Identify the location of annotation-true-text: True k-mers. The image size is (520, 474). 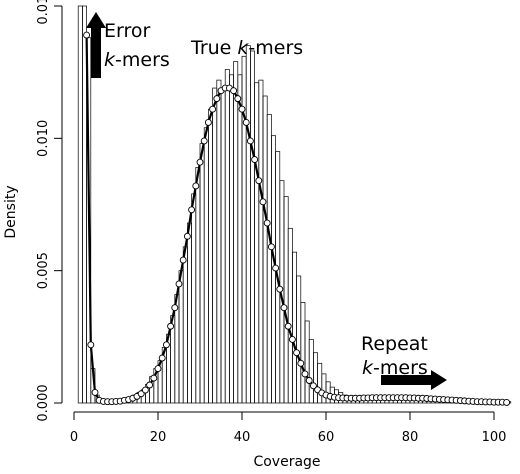
(246, 48).